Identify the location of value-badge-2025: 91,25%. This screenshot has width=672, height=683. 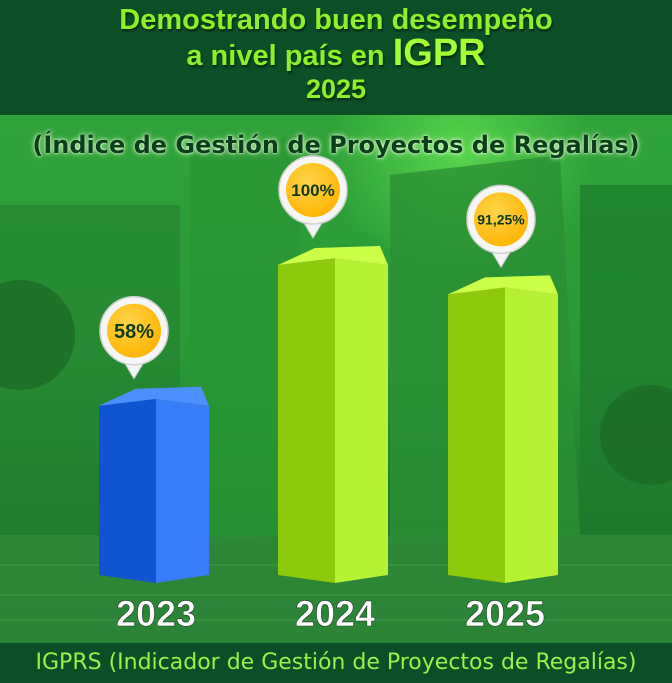
(501, 226).